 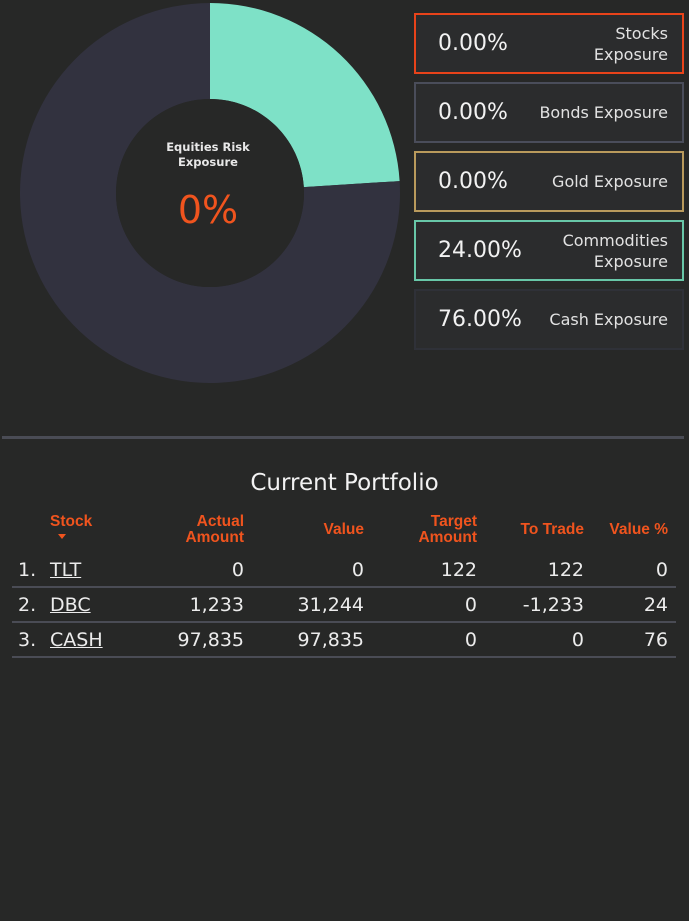 I want to click on donut-hole, so click(x=210, y=193).